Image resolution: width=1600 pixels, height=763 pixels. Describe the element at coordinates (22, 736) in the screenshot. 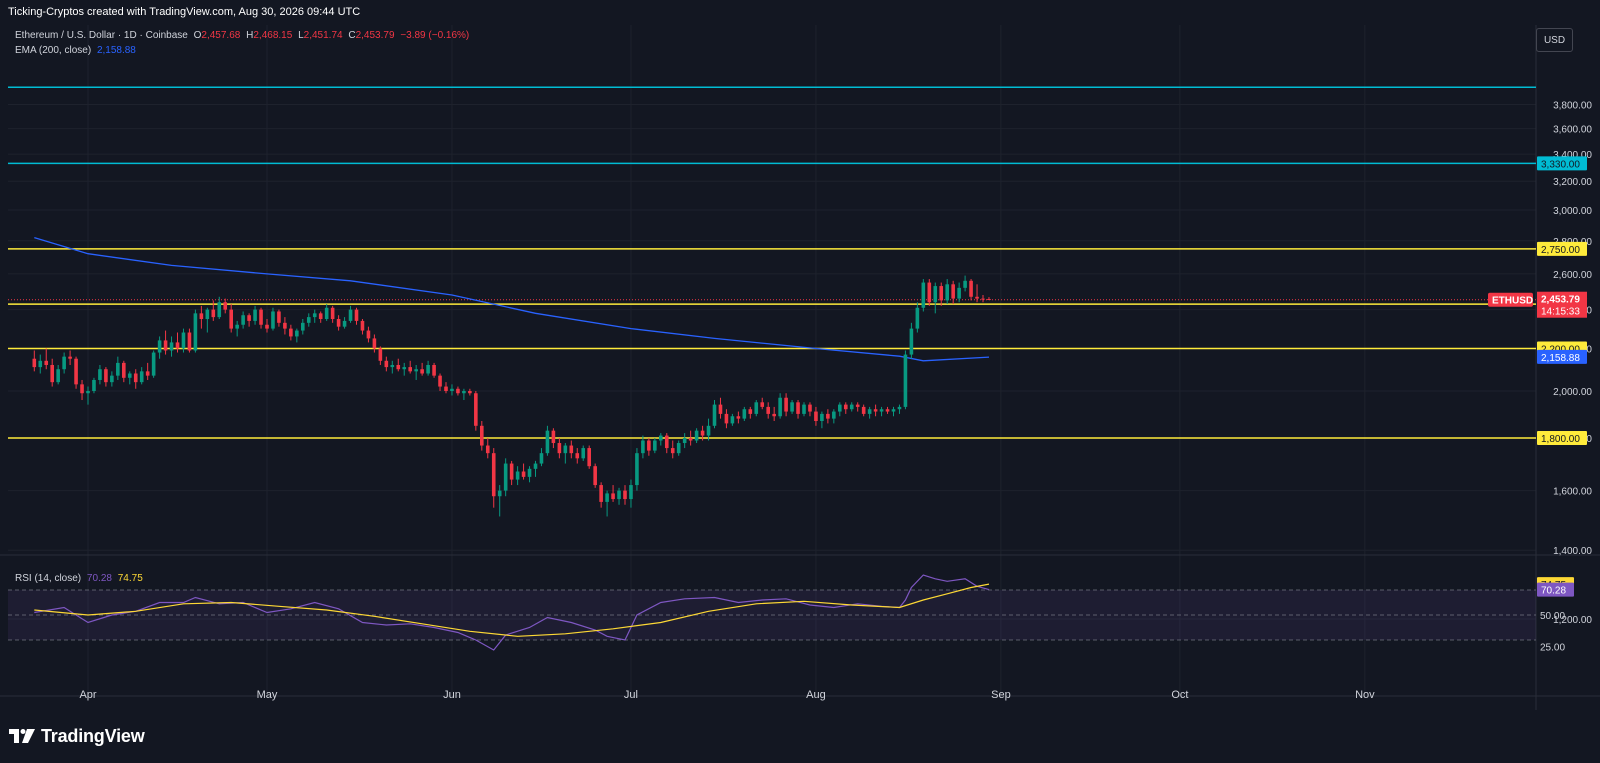

I see `tradingview-logo-icon` at that location.